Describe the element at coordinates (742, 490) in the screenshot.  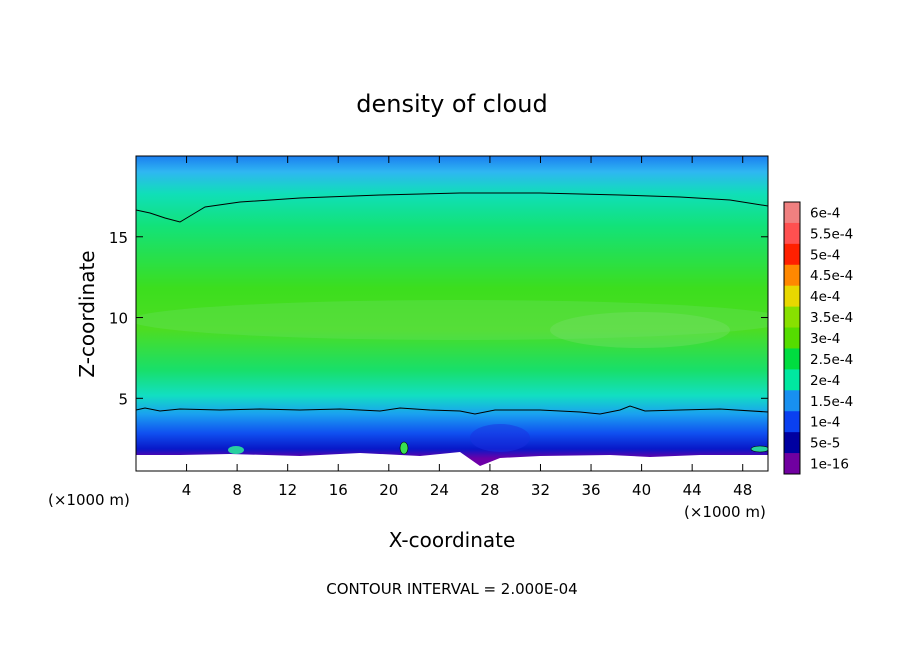
I see `x-tick-label: 48` at that location.